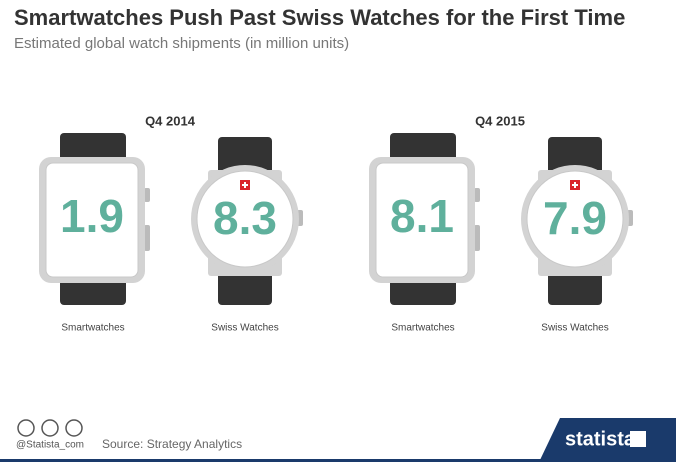 The image size is (676, 474). Describe the element at coordinates (92, 216) in the screenshot. I see `value-label: 1.9` at that location.